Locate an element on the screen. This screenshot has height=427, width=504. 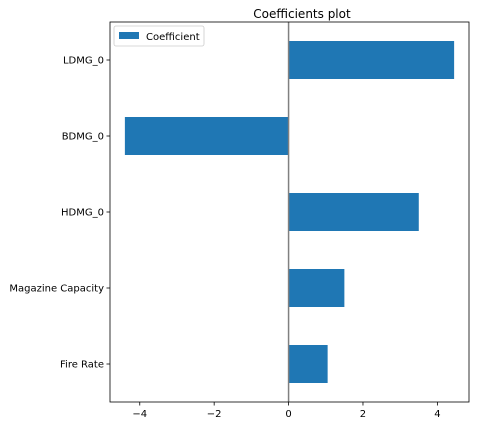
x-axis-ticks: −4 −2 0 2 4 is located at coordinates (286, 411).